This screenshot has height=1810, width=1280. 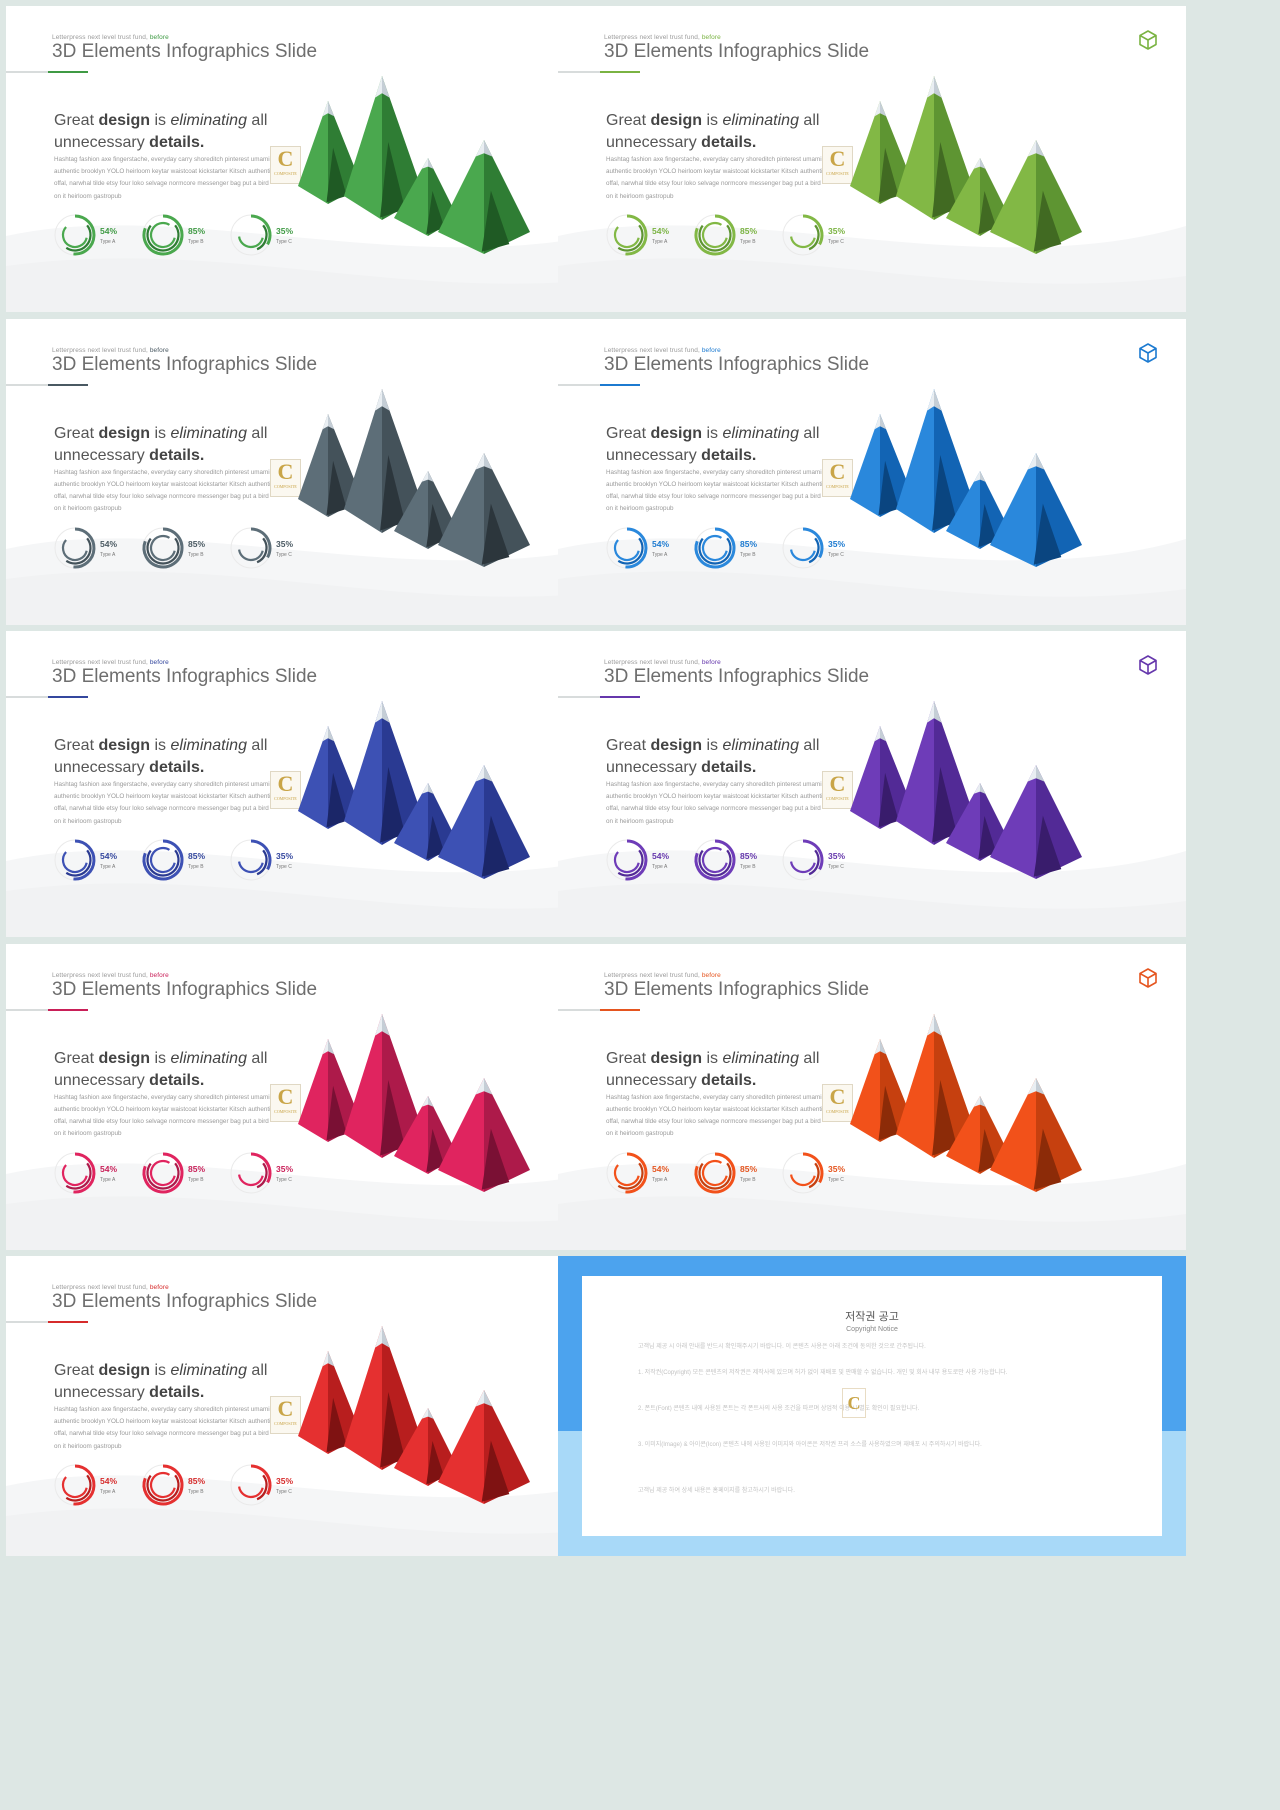 What do you see at coordinates (159, 350) in the screenshot?
I see `eyebrow-accent: before` at bounding box center [159, 350].